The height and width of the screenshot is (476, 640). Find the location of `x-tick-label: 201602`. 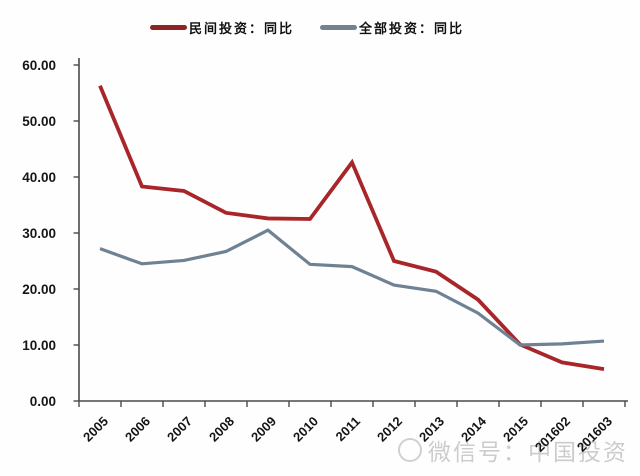

x-tick-label: 201602 is located at coordinates (552, 434).